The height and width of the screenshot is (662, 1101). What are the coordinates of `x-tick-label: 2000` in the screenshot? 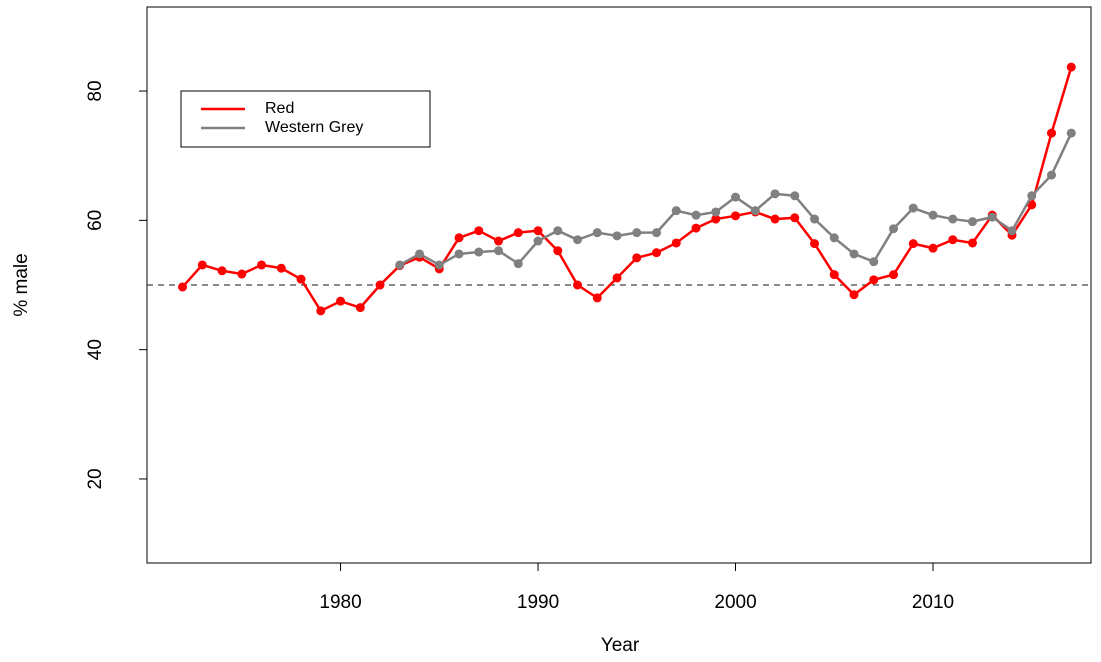 It's located at (735, 602).